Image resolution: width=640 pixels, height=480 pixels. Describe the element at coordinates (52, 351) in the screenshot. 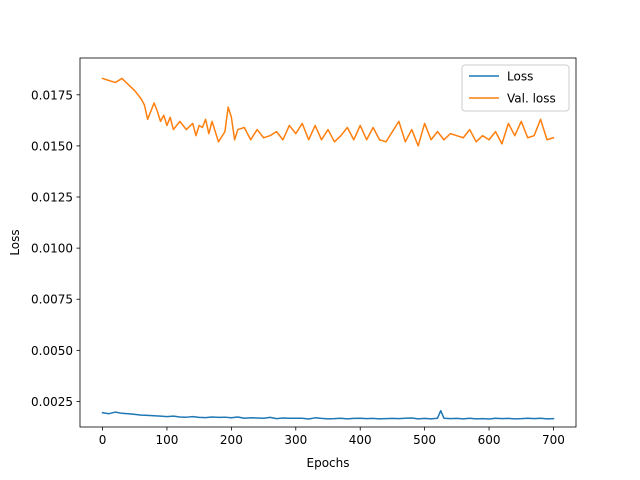

I see `y-tick-label: 0.0050` at that location.